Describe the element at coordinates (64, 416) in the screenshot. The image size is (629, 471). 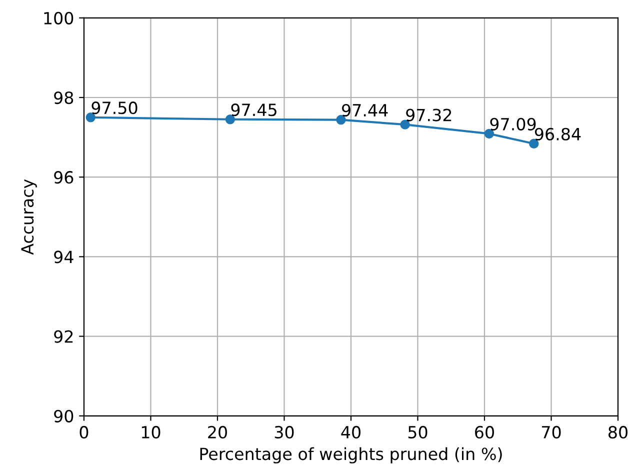
I see `y-tick-label: 90` at that location.